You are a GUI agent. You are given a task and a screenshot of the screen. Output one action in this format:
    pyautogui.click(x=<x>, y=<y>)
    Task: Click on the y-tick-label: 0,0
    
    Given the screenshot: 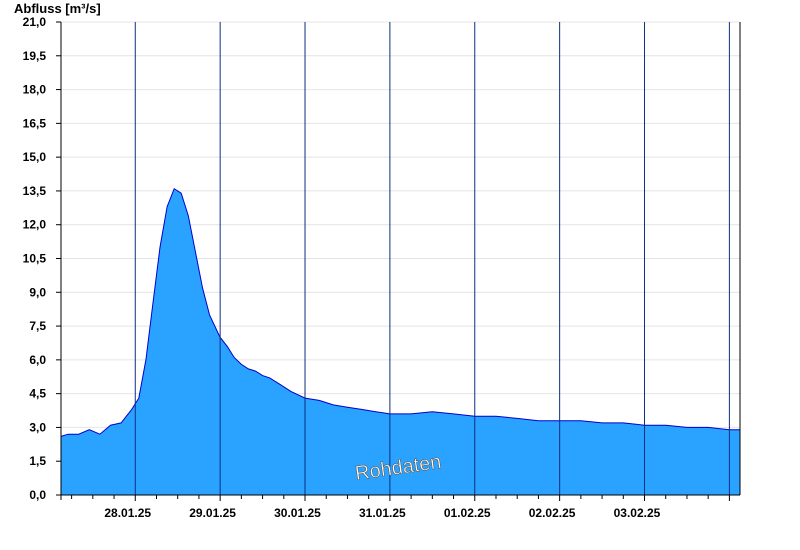 What is the action you would take?
    pyautogui.click(x=37, y=495)
    